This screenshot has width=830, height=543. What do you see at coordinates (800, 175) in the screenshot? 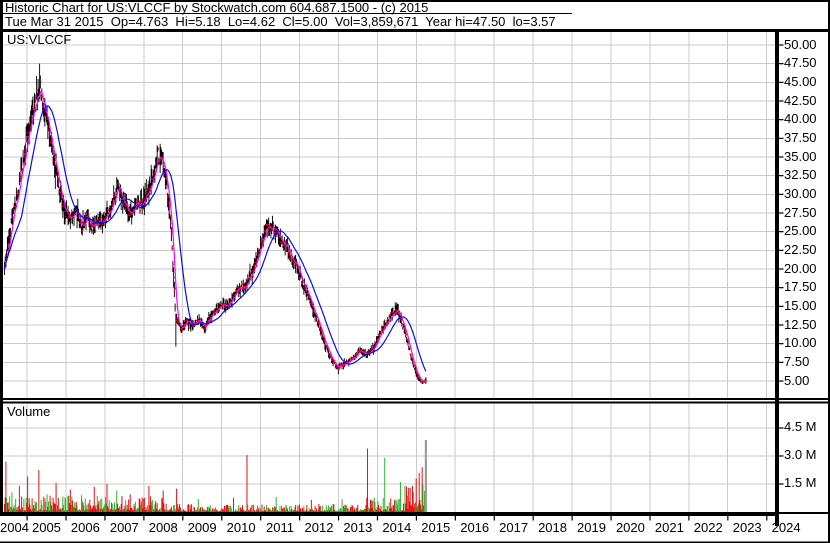
I see `price-axis-label: 32.50` at bounding box center [800, 175].